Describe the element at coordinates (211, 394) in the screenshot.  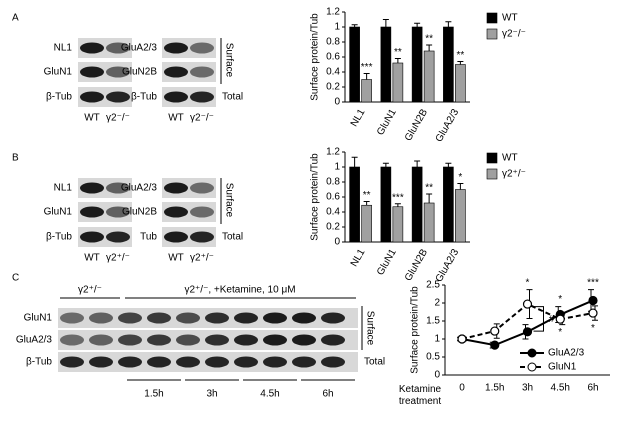
I see `time-label: 3h` at that location.